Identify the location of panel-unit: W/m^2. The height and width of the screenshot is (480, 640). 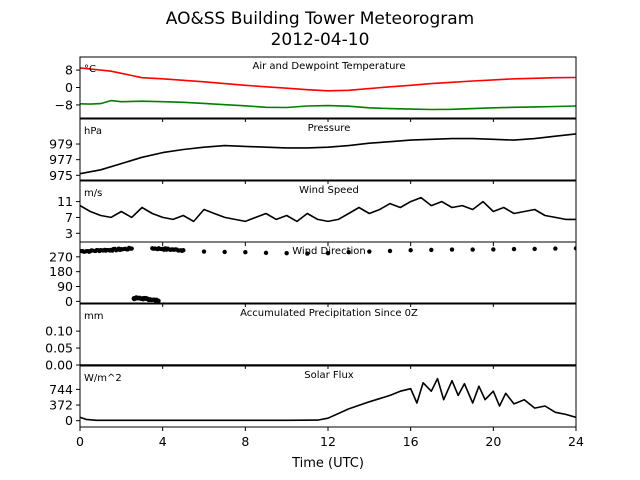
(103, 378).